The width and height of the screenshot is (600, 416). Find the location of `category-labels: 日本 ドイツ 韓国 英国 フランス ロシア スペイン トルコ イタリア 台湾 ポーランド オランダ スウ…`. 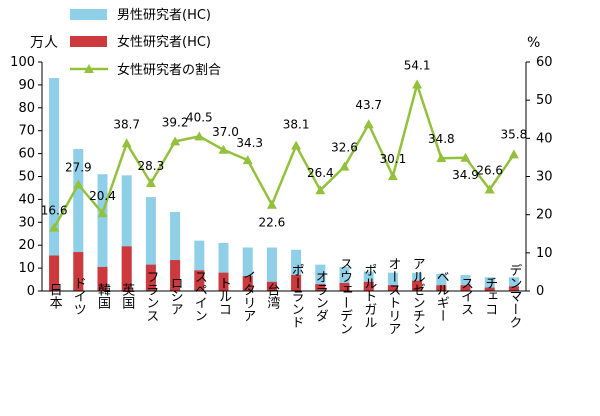

category-labels: 日本 ドイツ 韓国 英国 フランス ロシア スペイン トルコ イタリア 台湾 ポーランド オランダ スウ… is located at coordinates (284, 296).